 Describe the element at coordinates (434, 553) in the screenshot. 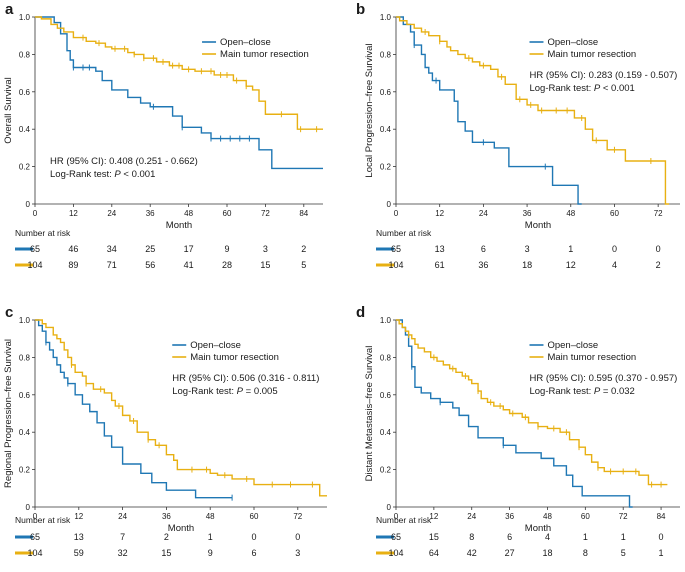

I see `risk-value: 64` at that location.